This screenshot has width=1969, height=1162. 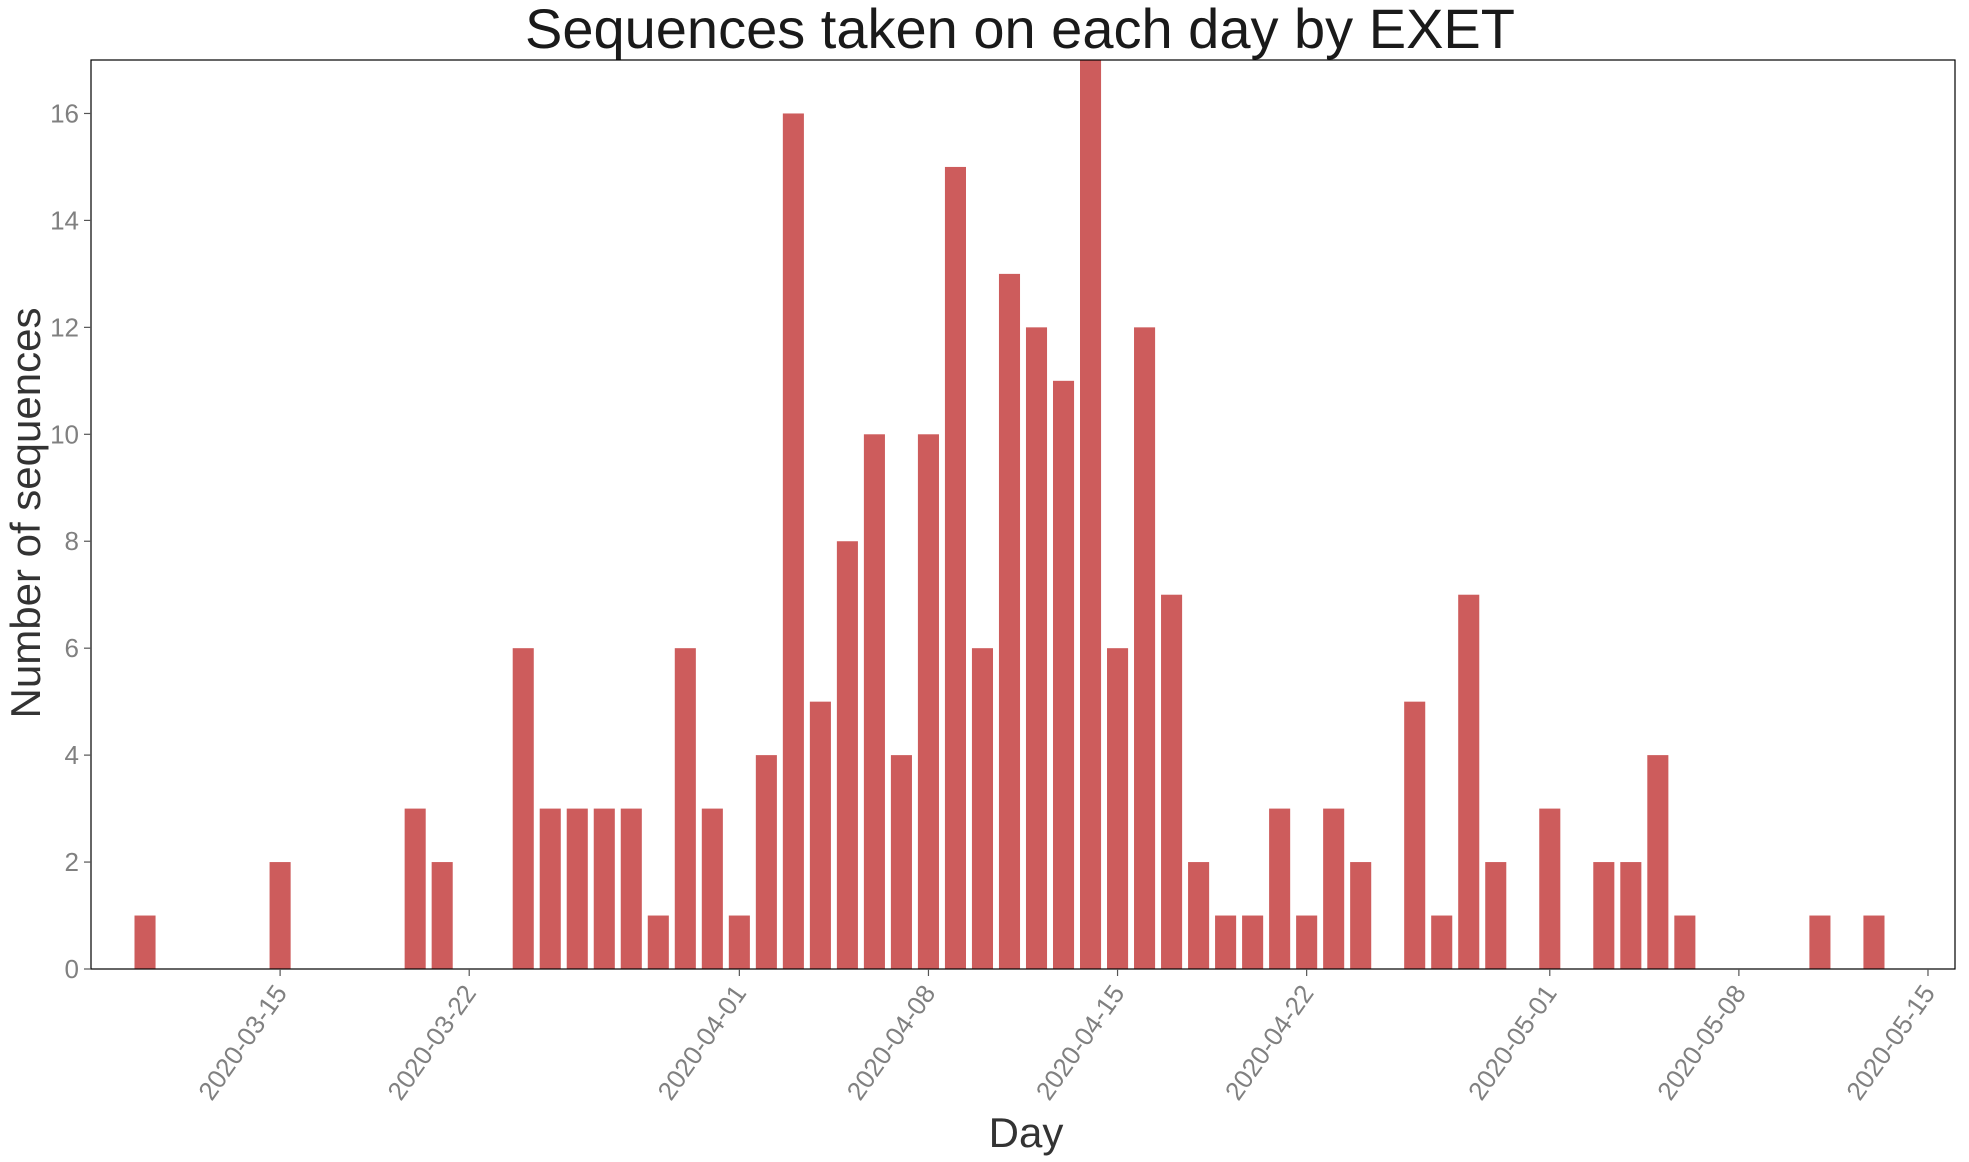 I want to click on y-tick-label: 0, so click(x=72, y=969).